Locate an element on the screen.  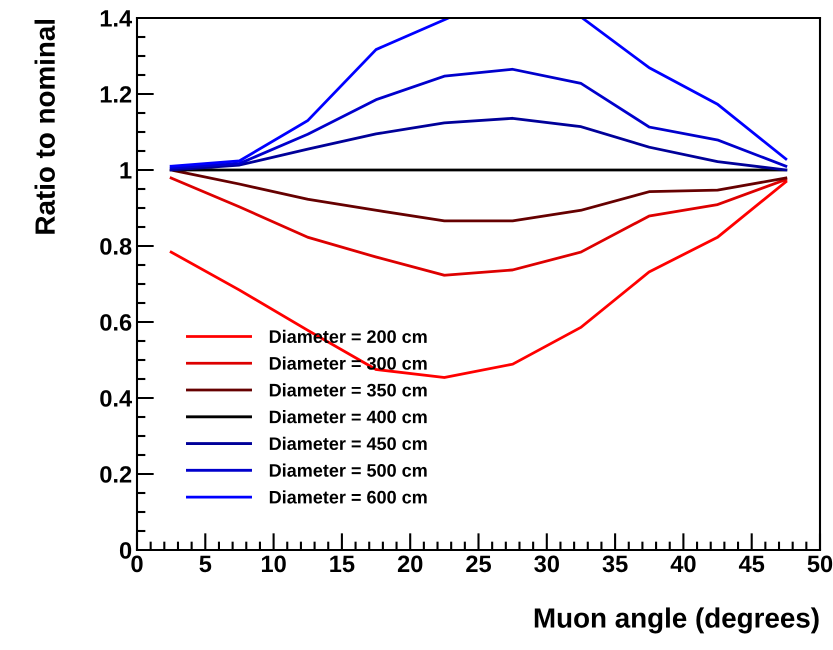
y-tick-label: 0.4 is located at coordinates (116, 398).